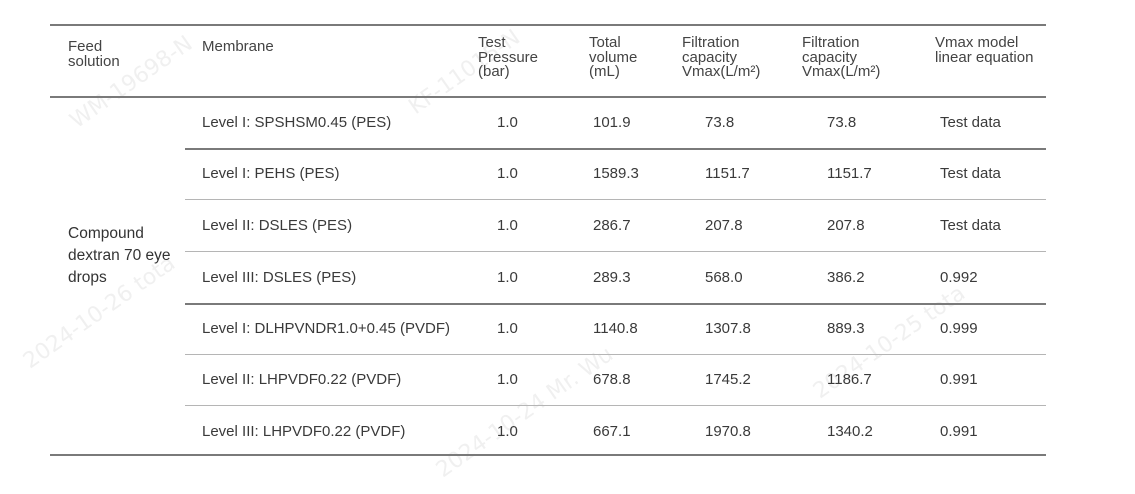 Image resolution: width=1135 pixels, height=494 pixels. Describe the element at coordinates (613, 57) in the screenshot. I see `header-volume: Total volume (mL)` at that location.